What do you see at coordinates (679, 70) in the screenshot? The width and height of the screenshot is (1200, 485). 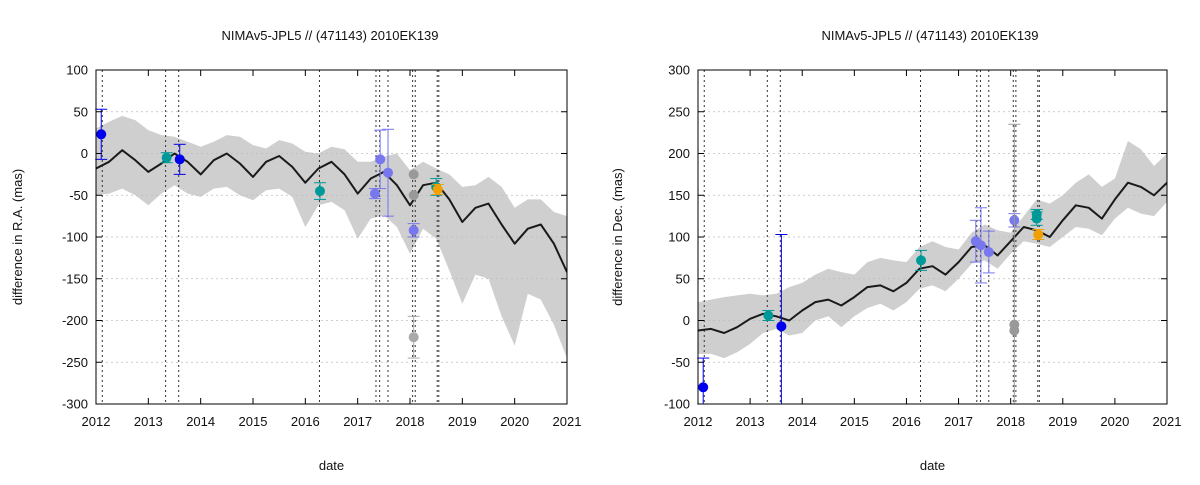 I see `y-tick-label: 300` at bounding box center [679, 70].